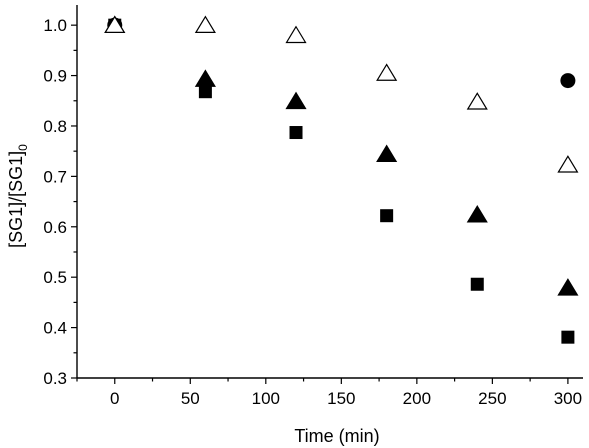 This screenshot has width=589, height=448. Describe the element at coordinates (341, 398) in the screenshot. I see `x-tick-label: 150` at that location.